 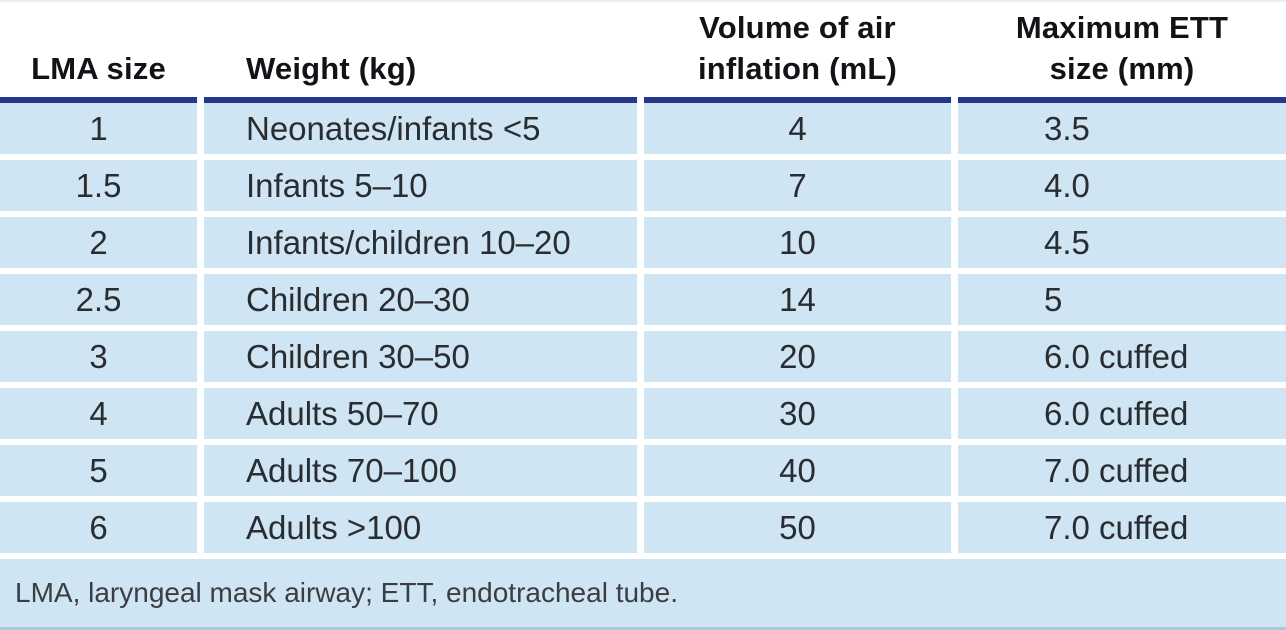 What do you see at coordinates (1122, 242) in the screenshot?
I see `ett-size-cell: 4.5` at bounding box center [1122, 242].